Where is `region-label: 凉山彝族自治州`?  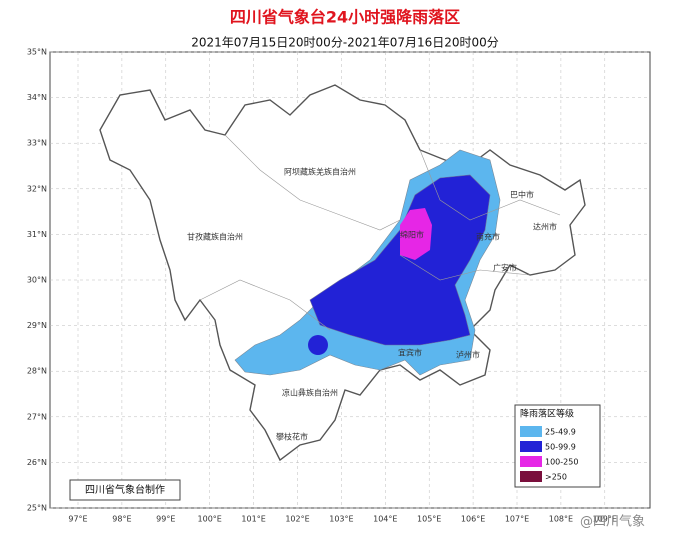 region-label: 凉山彝族自治州 is located at coordinates (310, 393).